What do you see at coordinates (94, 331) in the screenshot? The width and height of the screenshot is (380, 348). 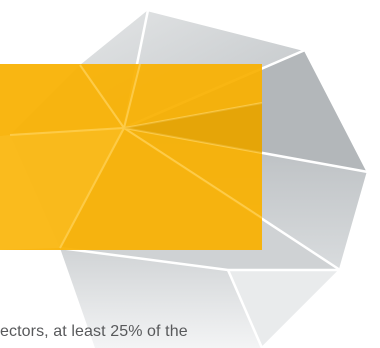 I see `body-text-fragment: ectors, at least 25% of the` at bounding box center [94, 331].